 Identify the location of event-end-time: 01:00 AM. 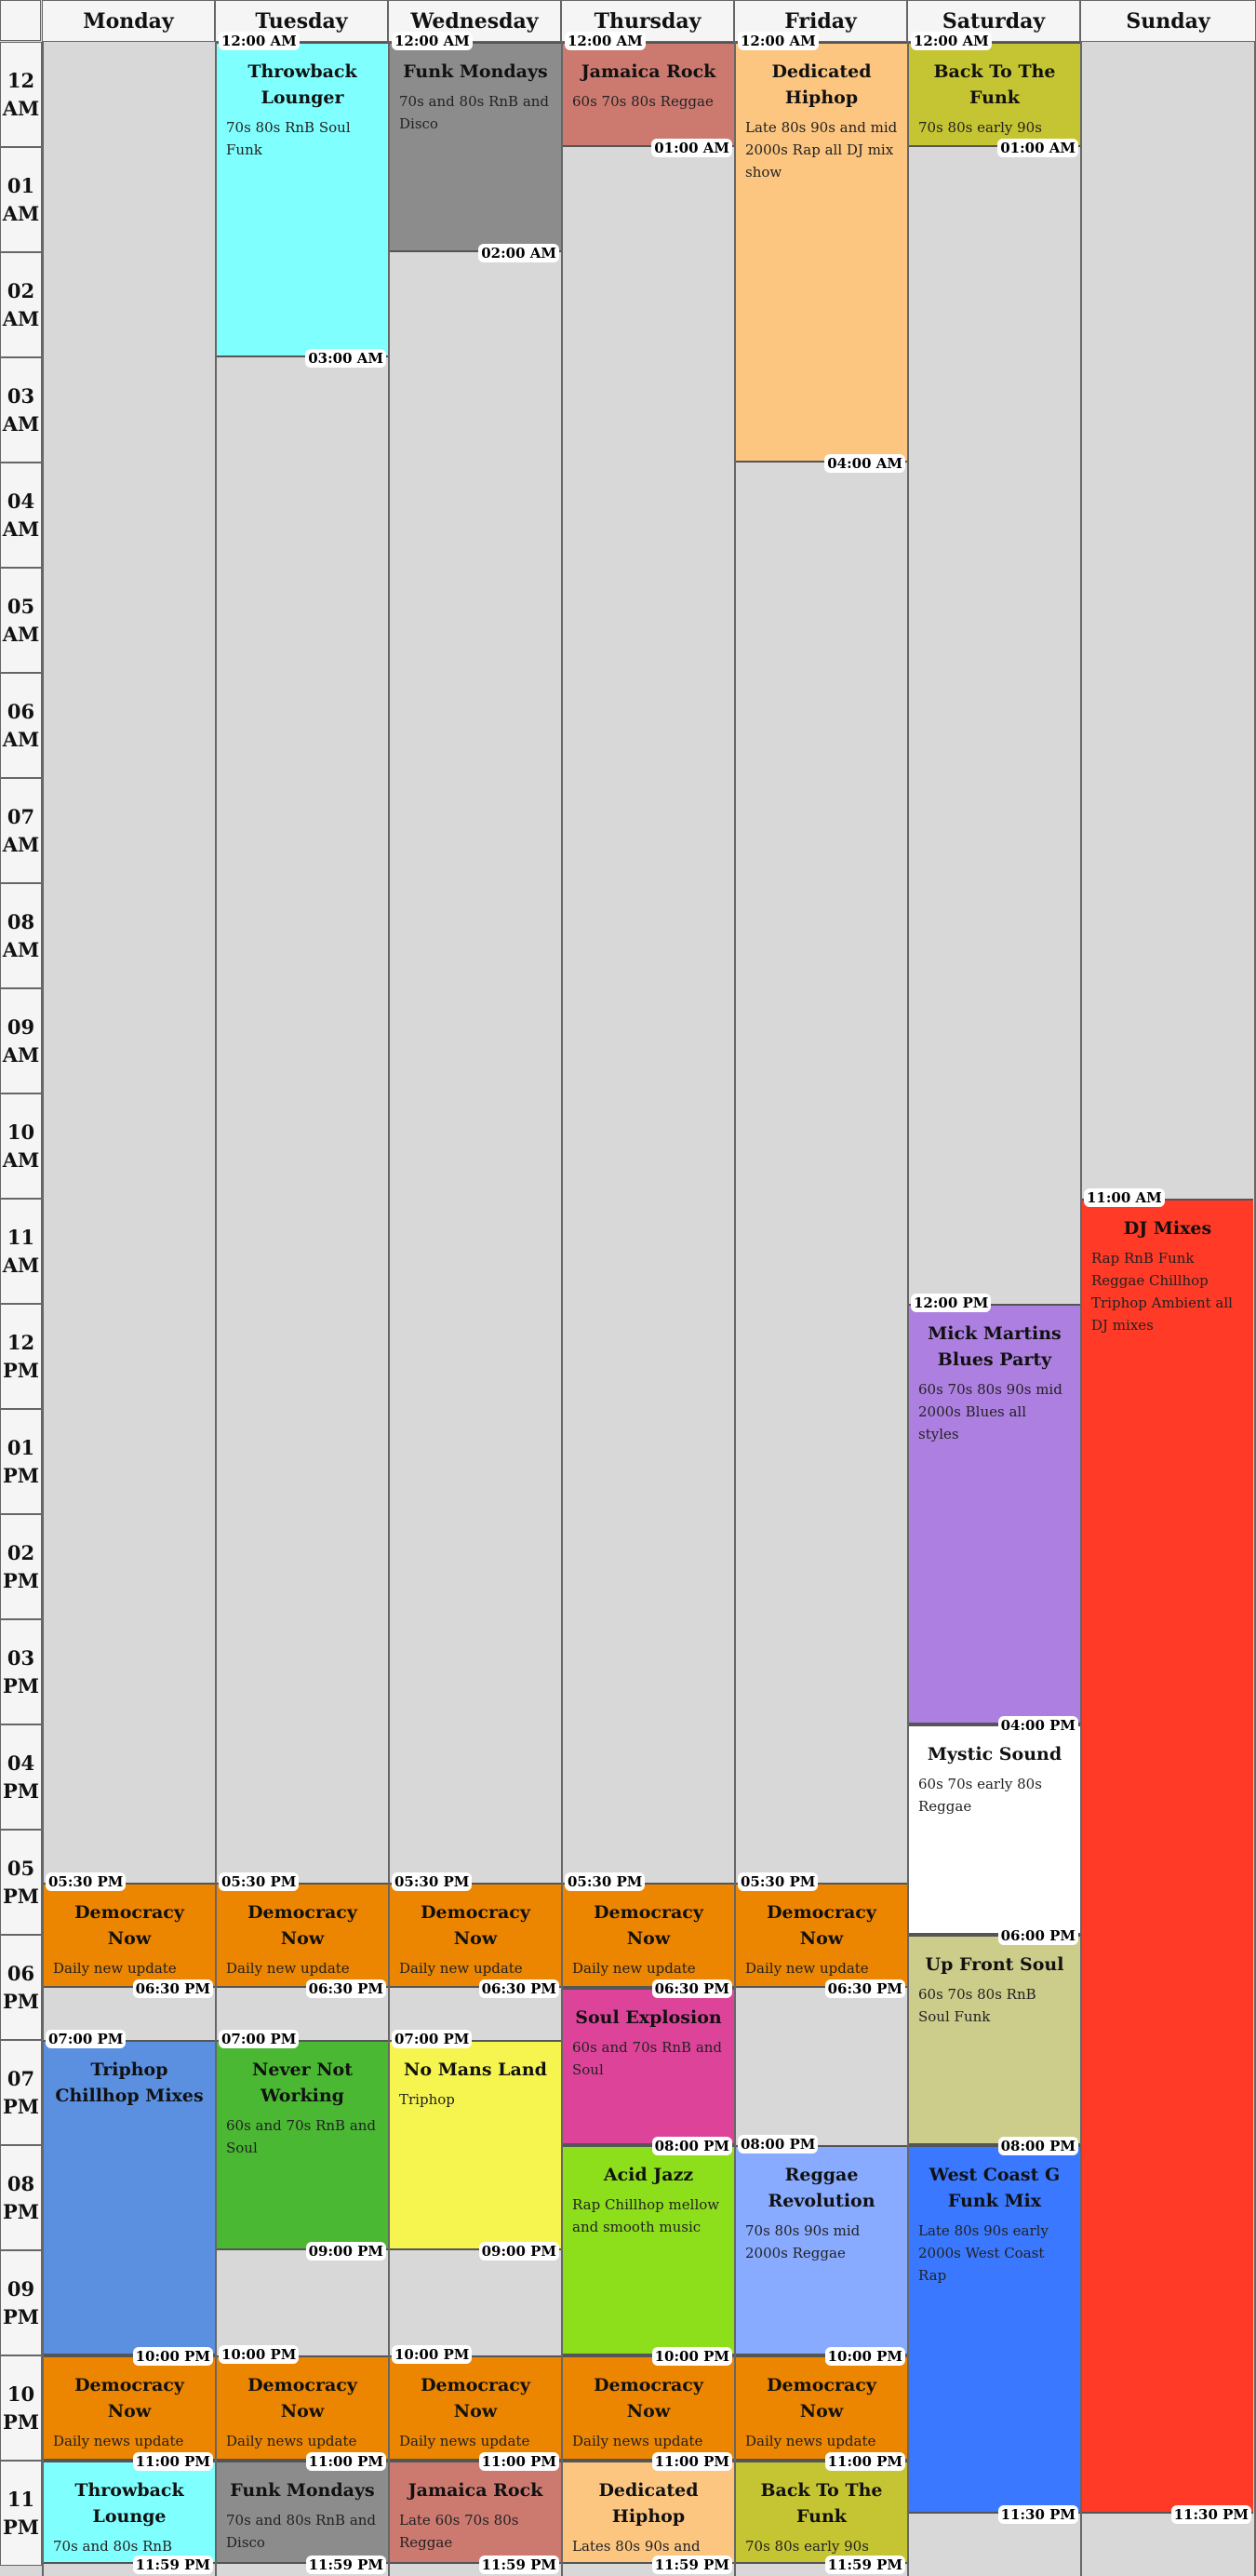
(691, 148).